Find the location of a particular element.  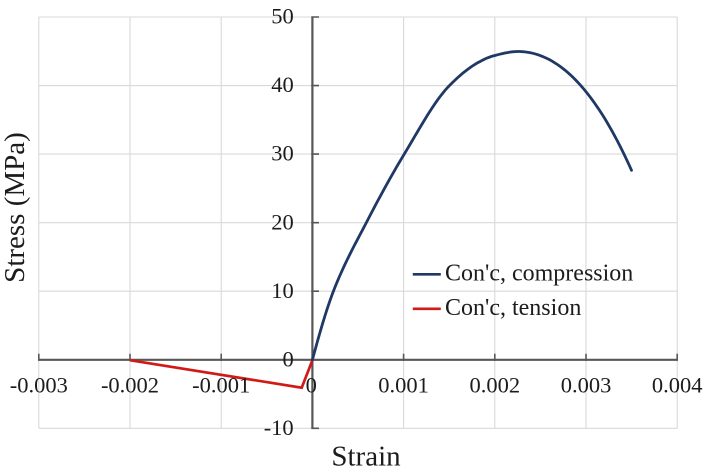

svg-text: 10 is located at coordinates (282, 290).